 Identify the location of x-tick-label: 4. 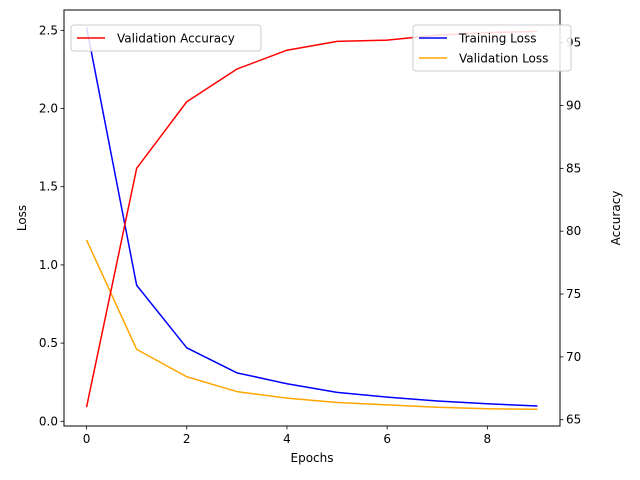
(287, 439).